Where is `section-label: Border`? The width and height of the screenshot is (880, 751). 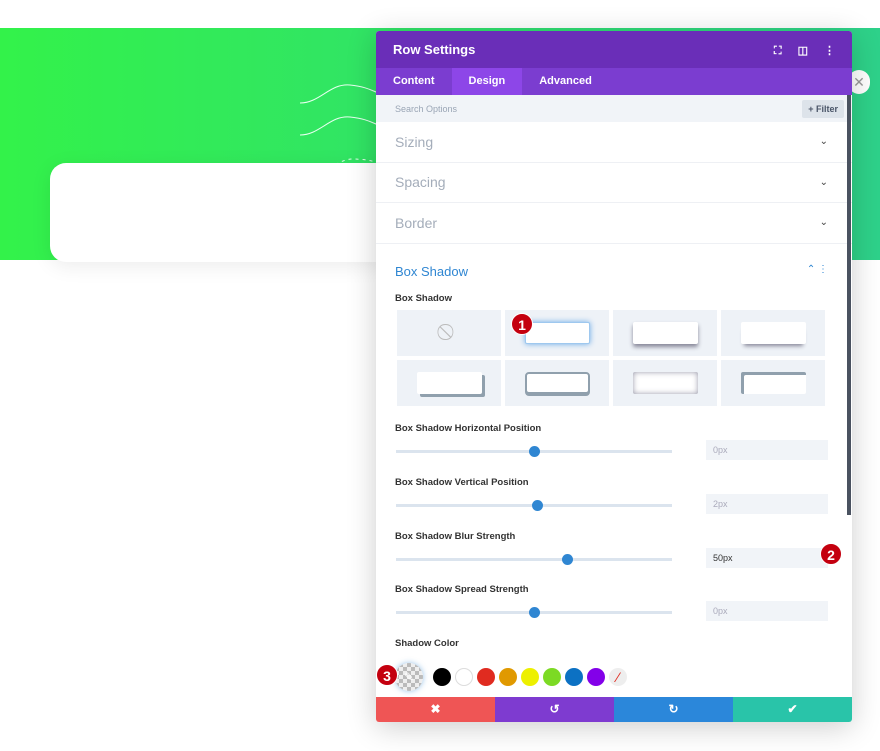 section-label: Border is located at coordinates (416, 222).